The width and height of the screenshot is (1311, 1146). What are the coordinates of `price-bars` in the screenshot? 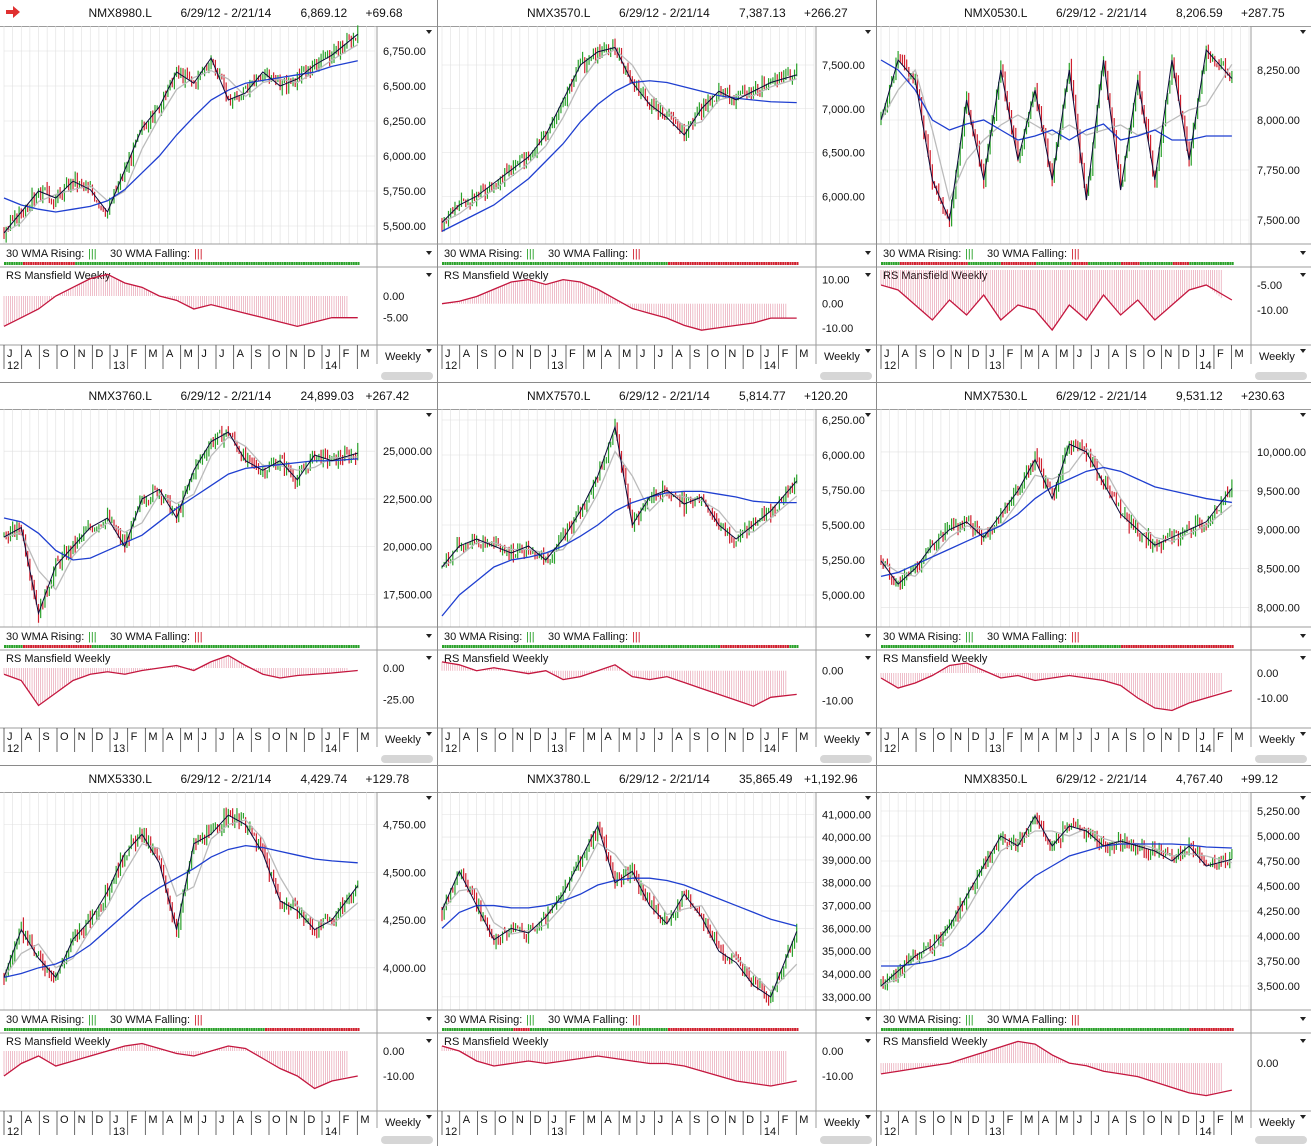 It's located at (619, 913).